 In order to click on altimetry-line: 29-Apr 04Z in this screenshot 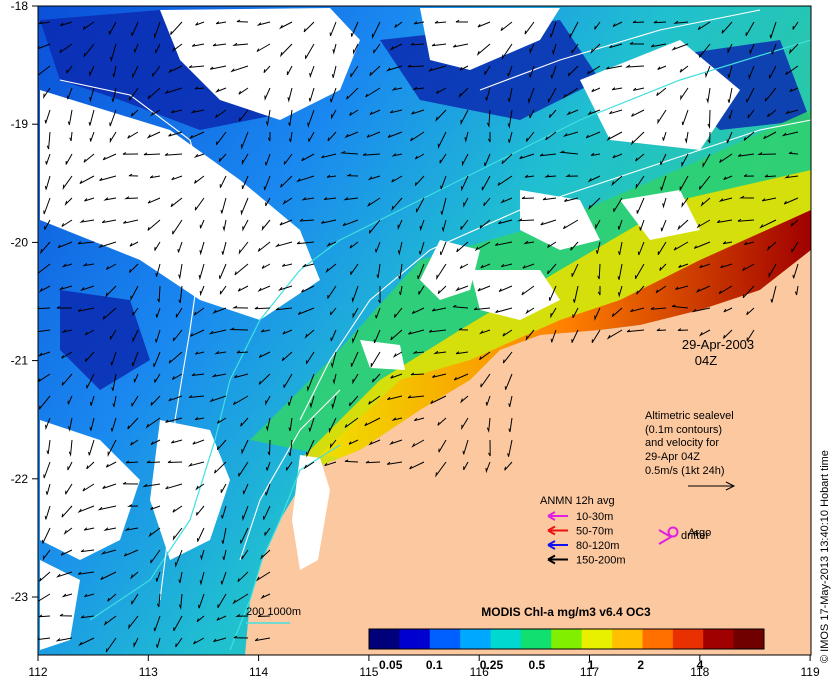, I will do `click(672, 457)`.